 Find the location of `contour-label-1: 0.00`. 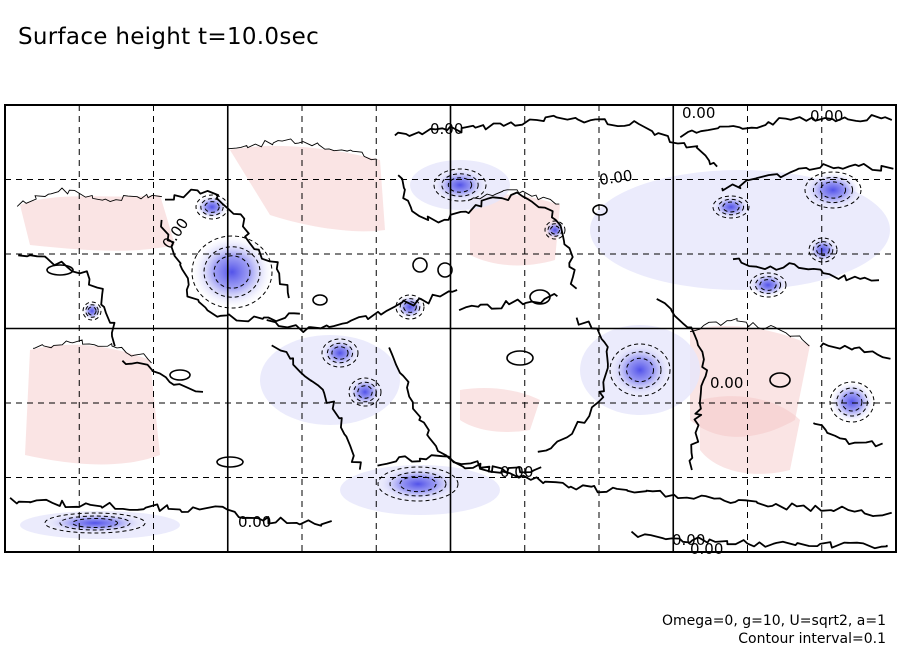

contour-label-1: 0.00 is located at coordinates (446, 129).